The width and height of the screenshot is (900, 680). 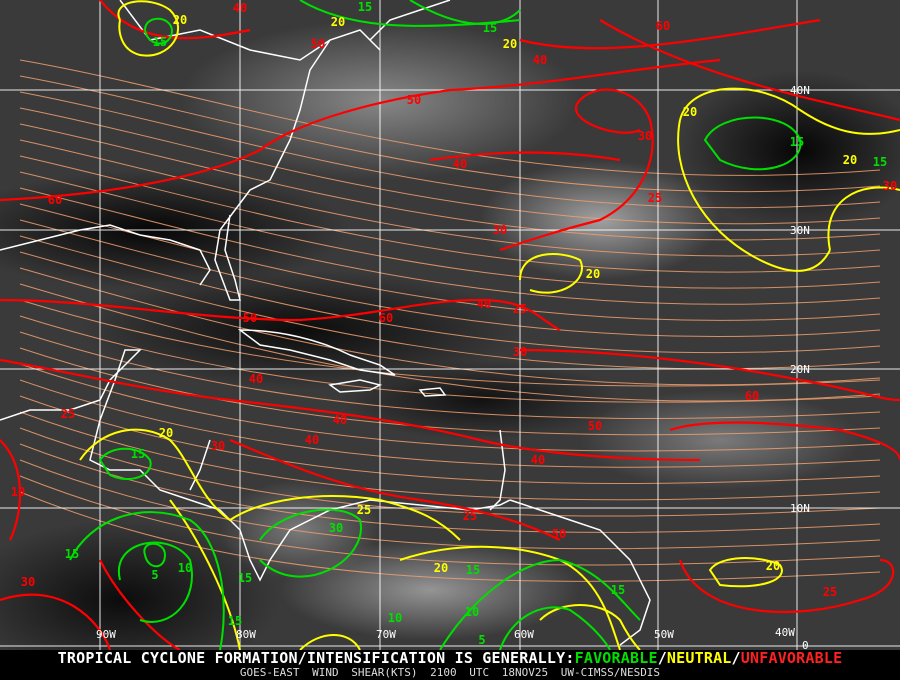 What do you see at coordinates (616, 658) in the screenshot?
I see `legend-favorable: FAVORABLE` at bounding box center [616, 658].